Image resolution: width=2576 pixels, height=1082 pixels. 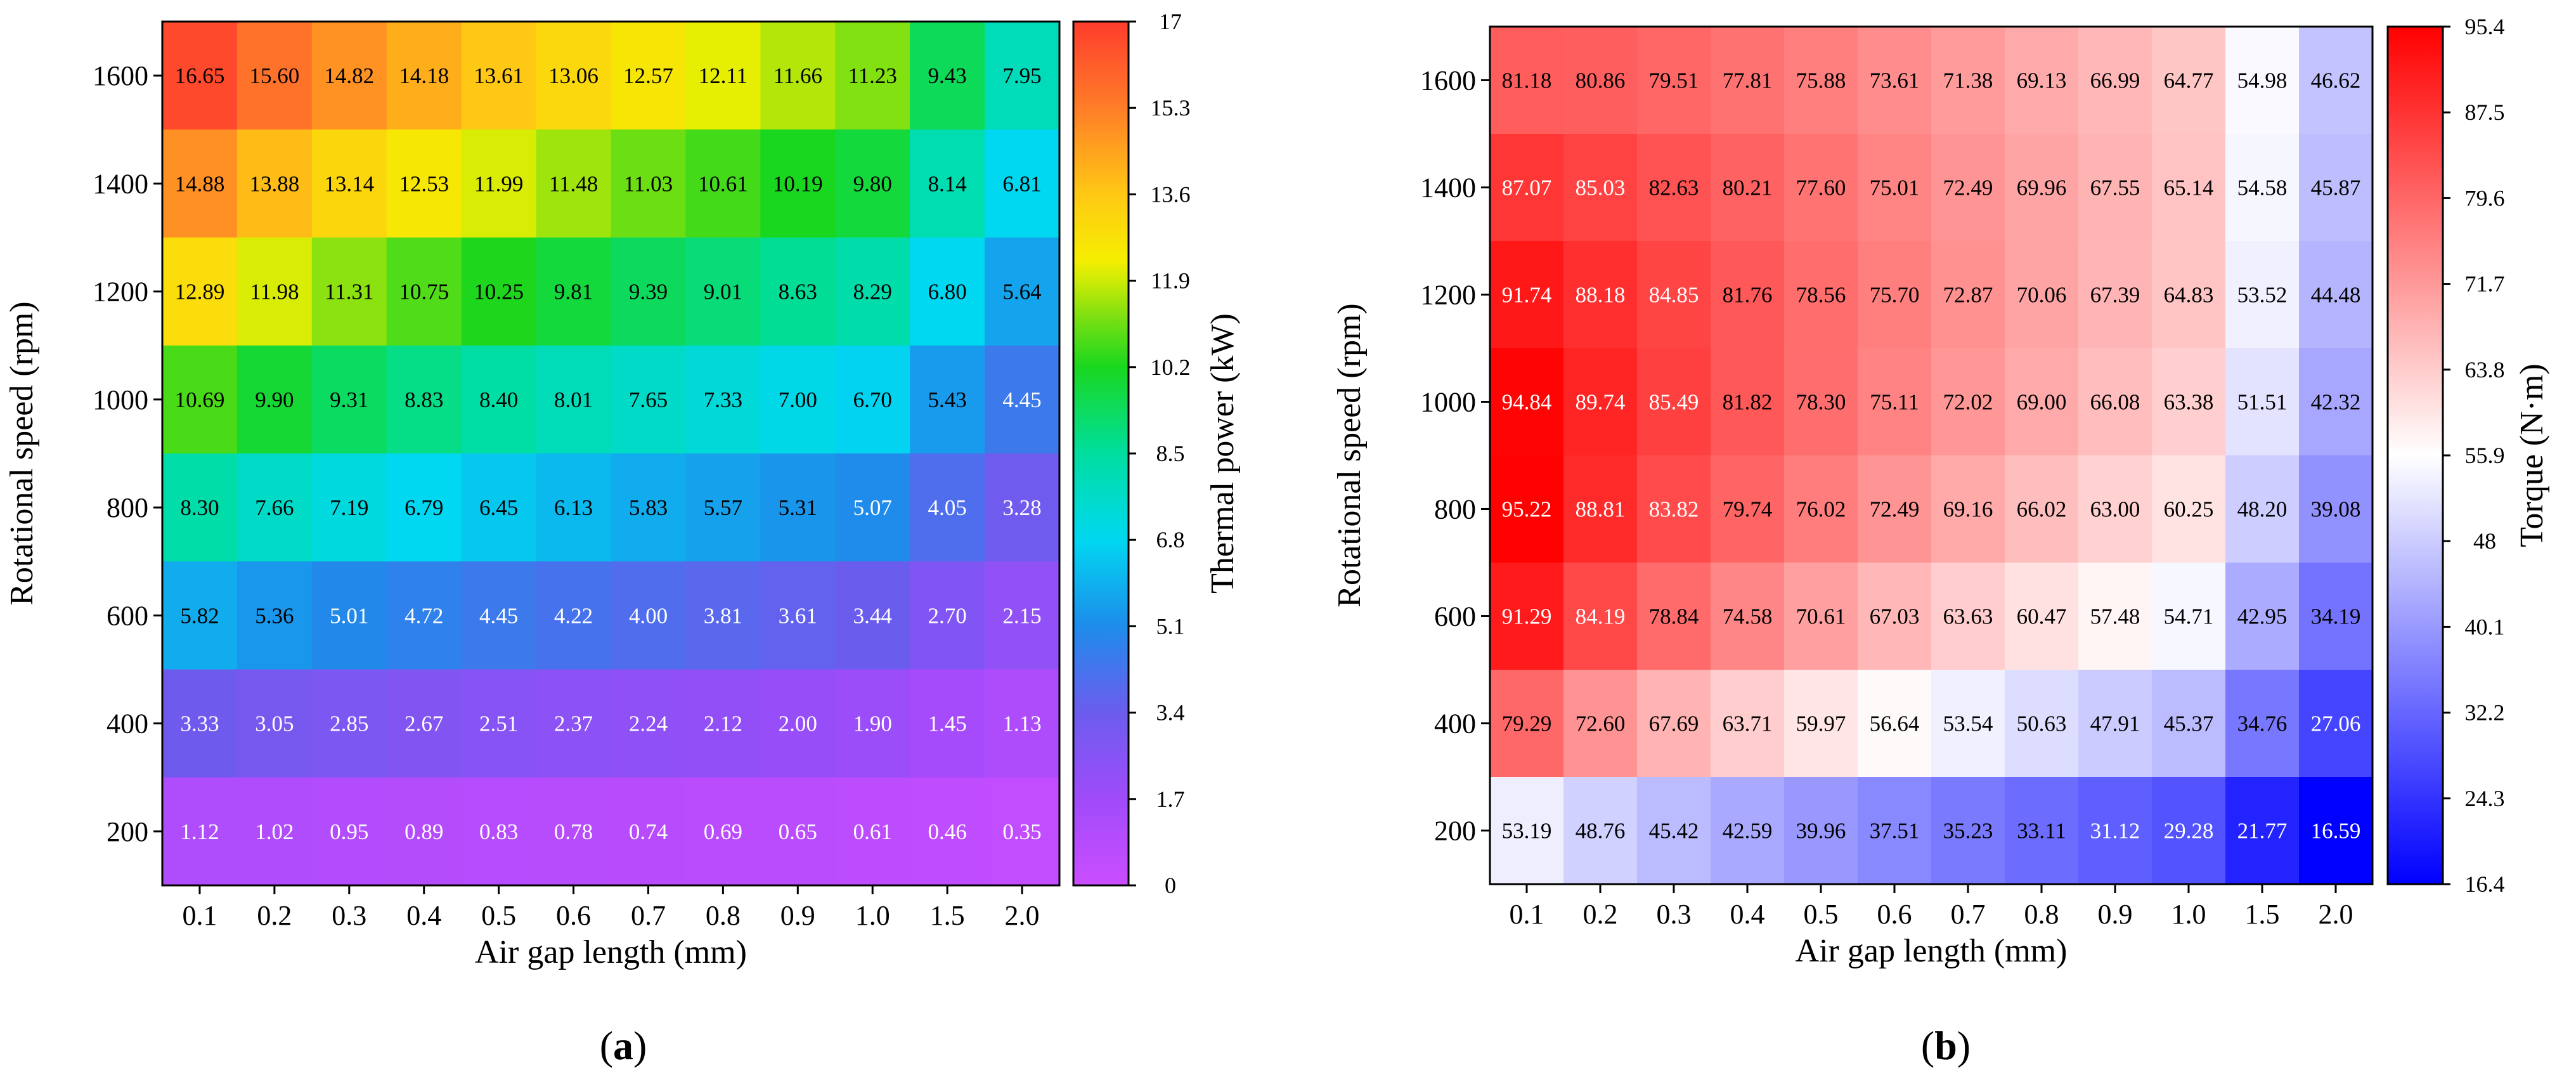 I want to click on panel-b-cell-value-label: 48.76, so click(x=1601, y=831).